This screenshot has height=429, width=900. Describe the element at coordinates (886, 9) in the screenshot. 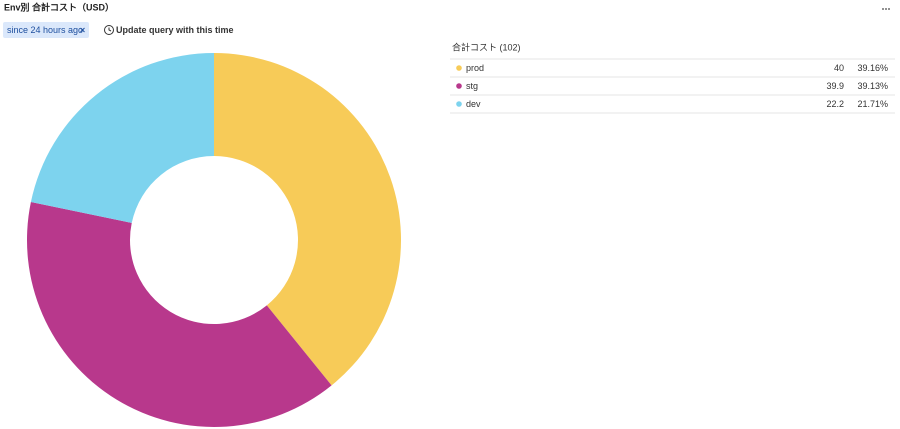

I see `menu-button` at that location.